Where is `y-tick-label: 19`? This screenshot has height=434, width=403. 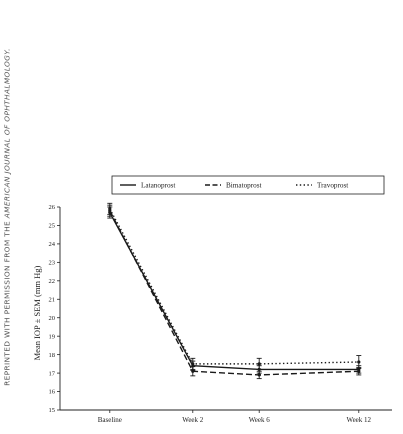
y-tick-label: 19 is located at coordinates (52, 336).